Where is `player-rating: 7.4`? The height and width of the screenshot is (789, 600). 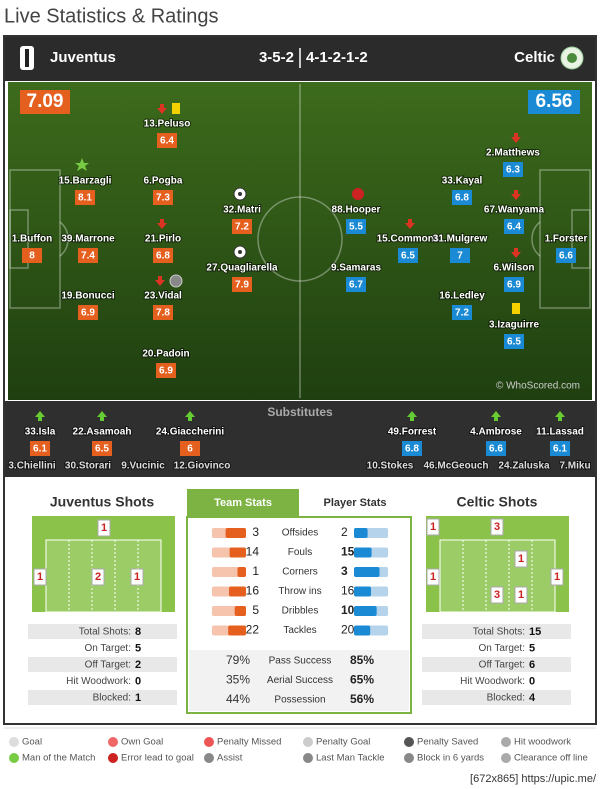 player-rating: 7.4 is located at coordinates (88, 256).